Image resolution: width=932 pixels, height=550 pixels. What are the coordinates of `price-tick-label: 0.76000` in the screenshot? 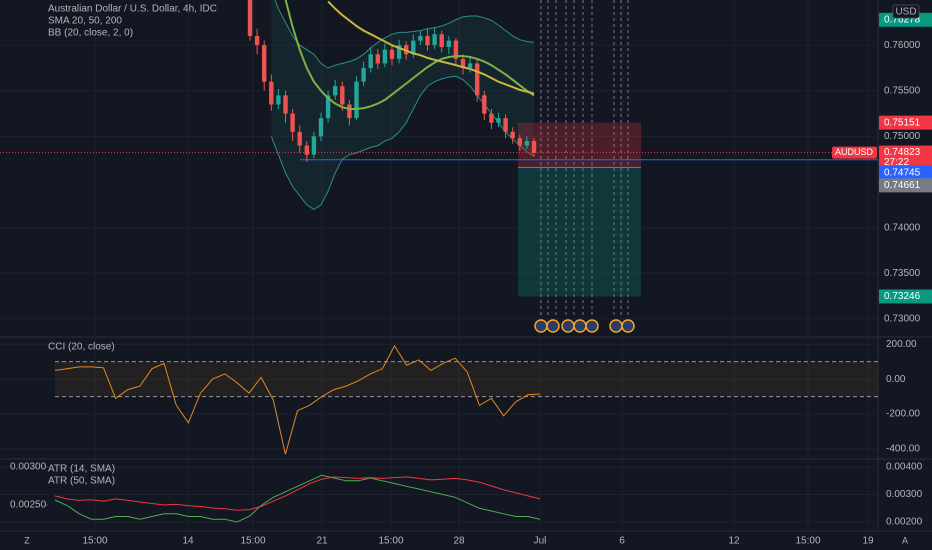 It's located at (902, 45).